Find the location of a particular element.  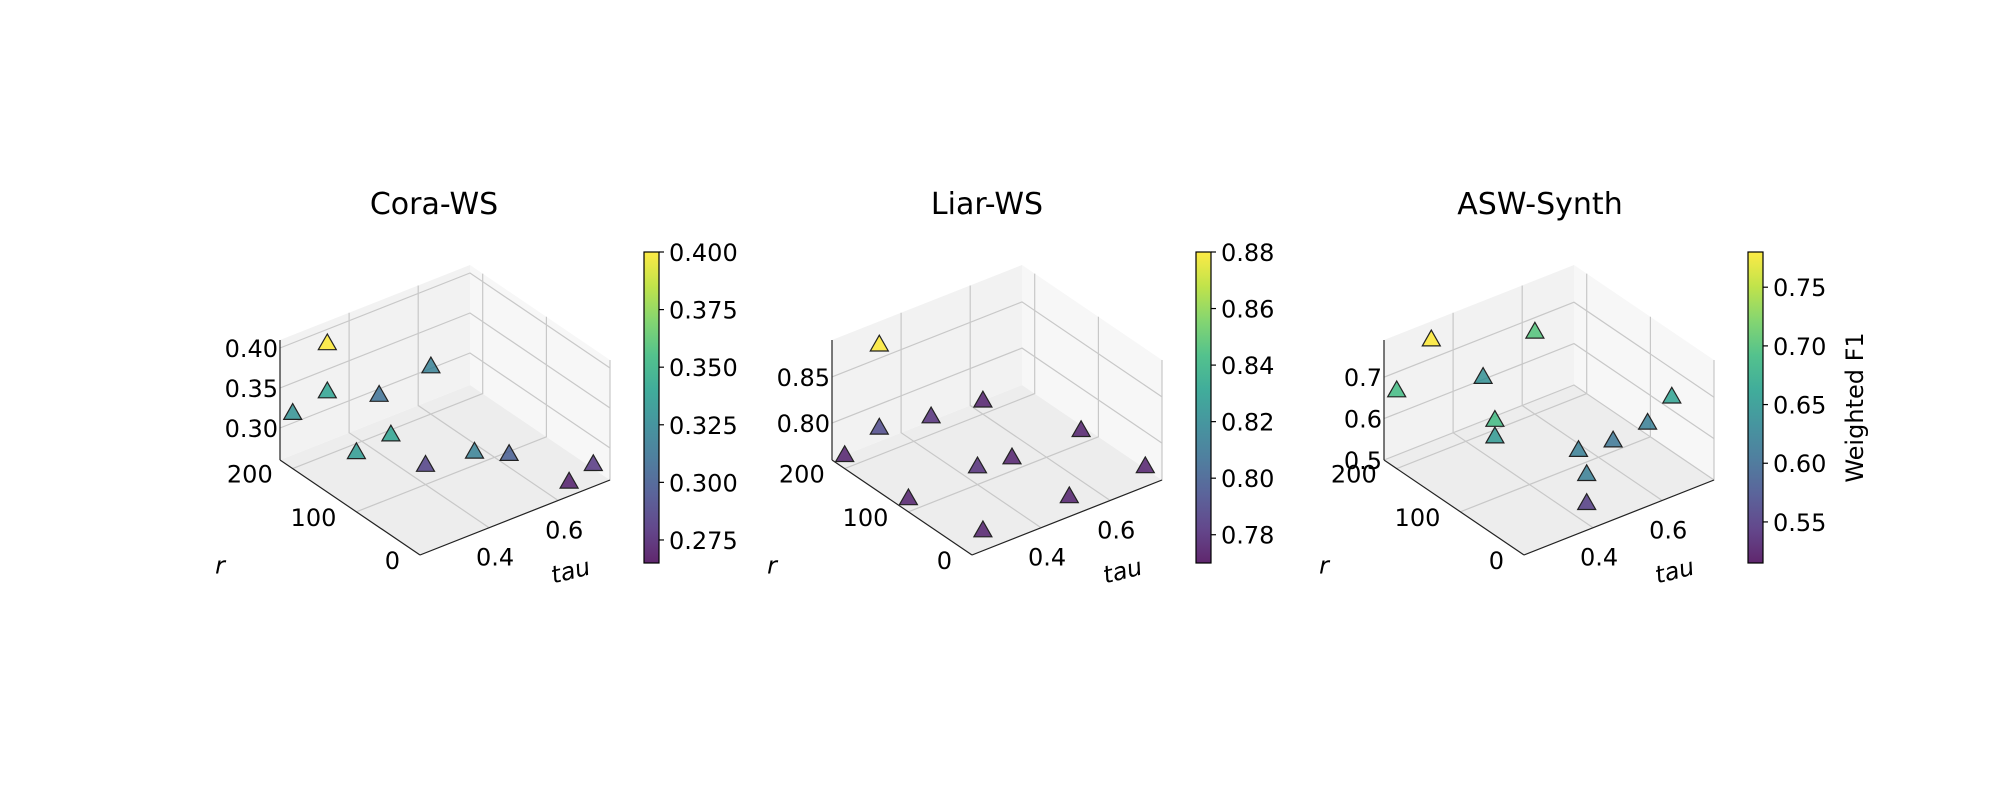

colorbar-tick-label: 0.70 is located at coordinates (1799, 347).